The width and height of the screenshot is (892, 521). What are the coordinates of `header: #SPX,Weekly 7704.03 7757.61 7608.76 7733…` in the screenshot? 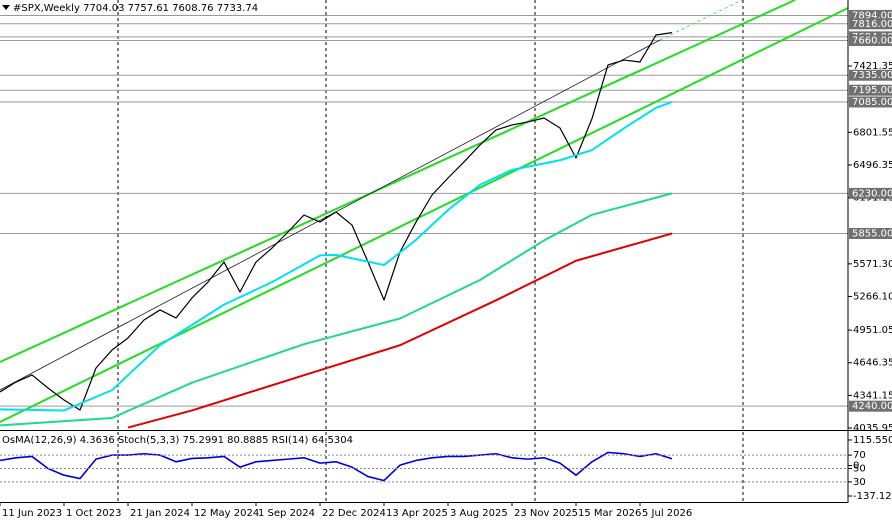 It's located at (135, 8).